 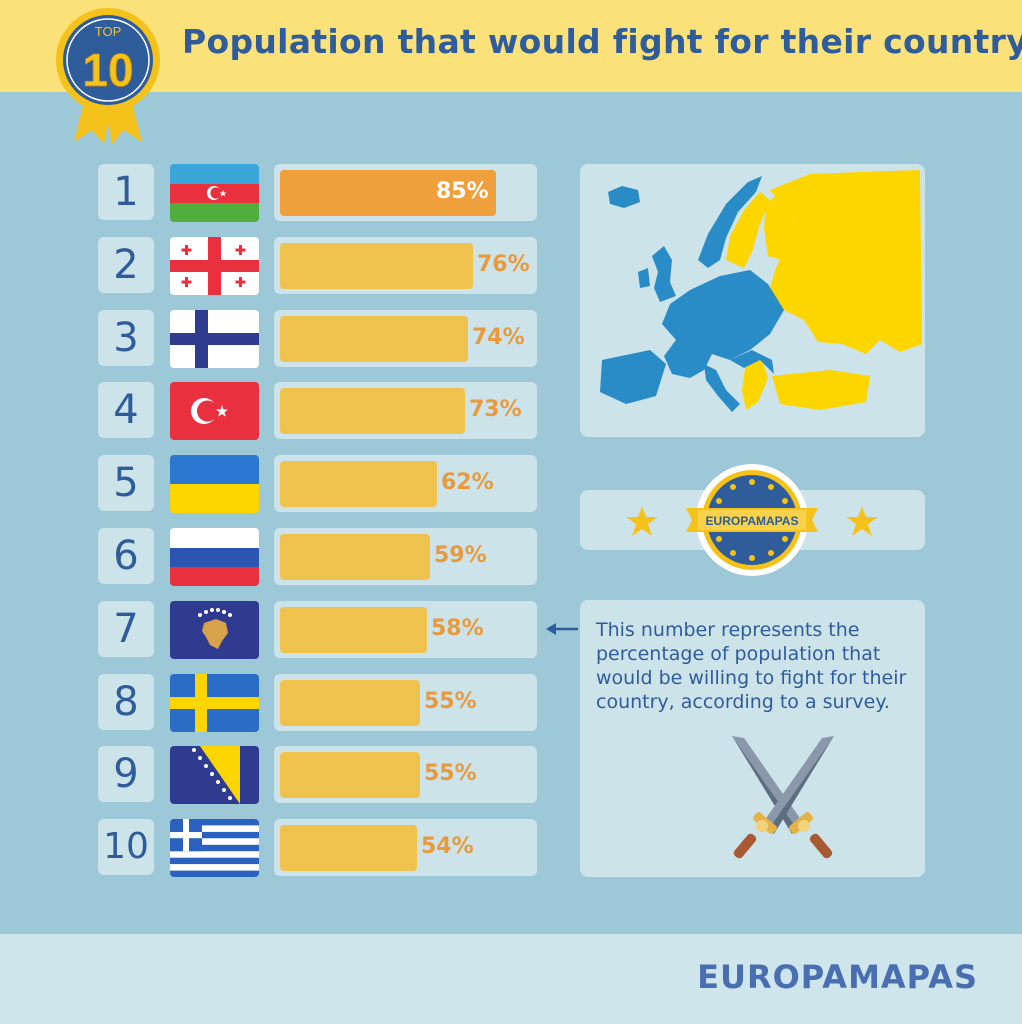 I want to click on note-panel, so click(x=752, y=738).